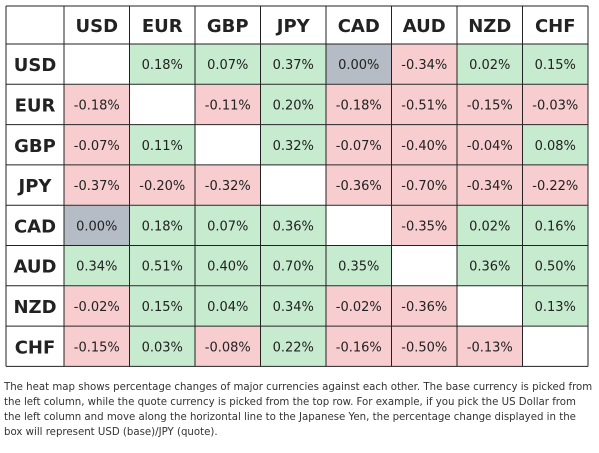  I want to click on cell-value-label: -0.50%, so click(424, 347).